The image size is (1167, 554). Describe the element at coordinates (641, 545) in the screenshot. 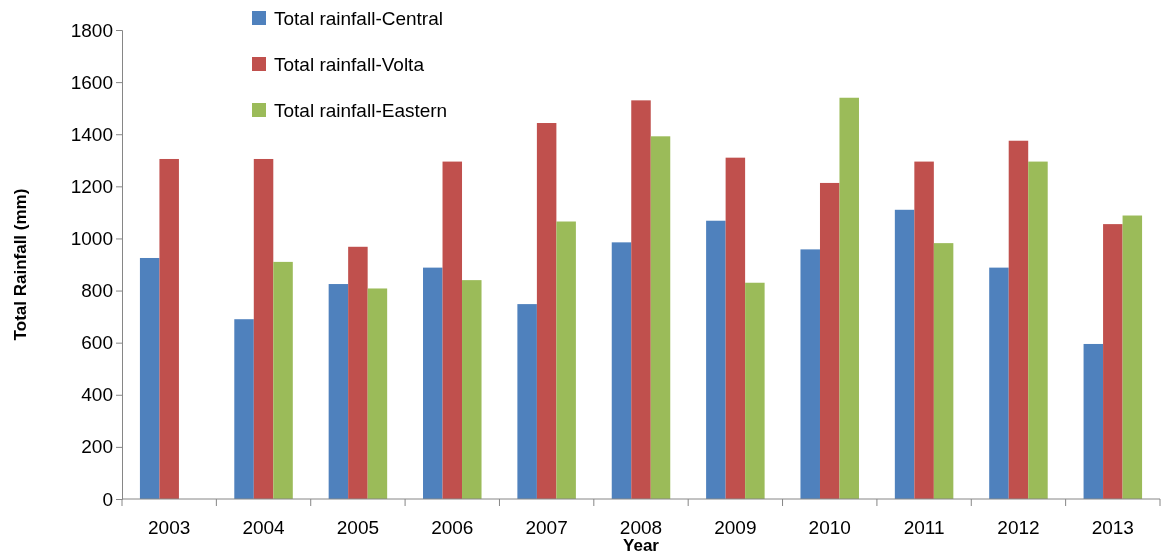

I see `x-axis-title: Year` at that location.